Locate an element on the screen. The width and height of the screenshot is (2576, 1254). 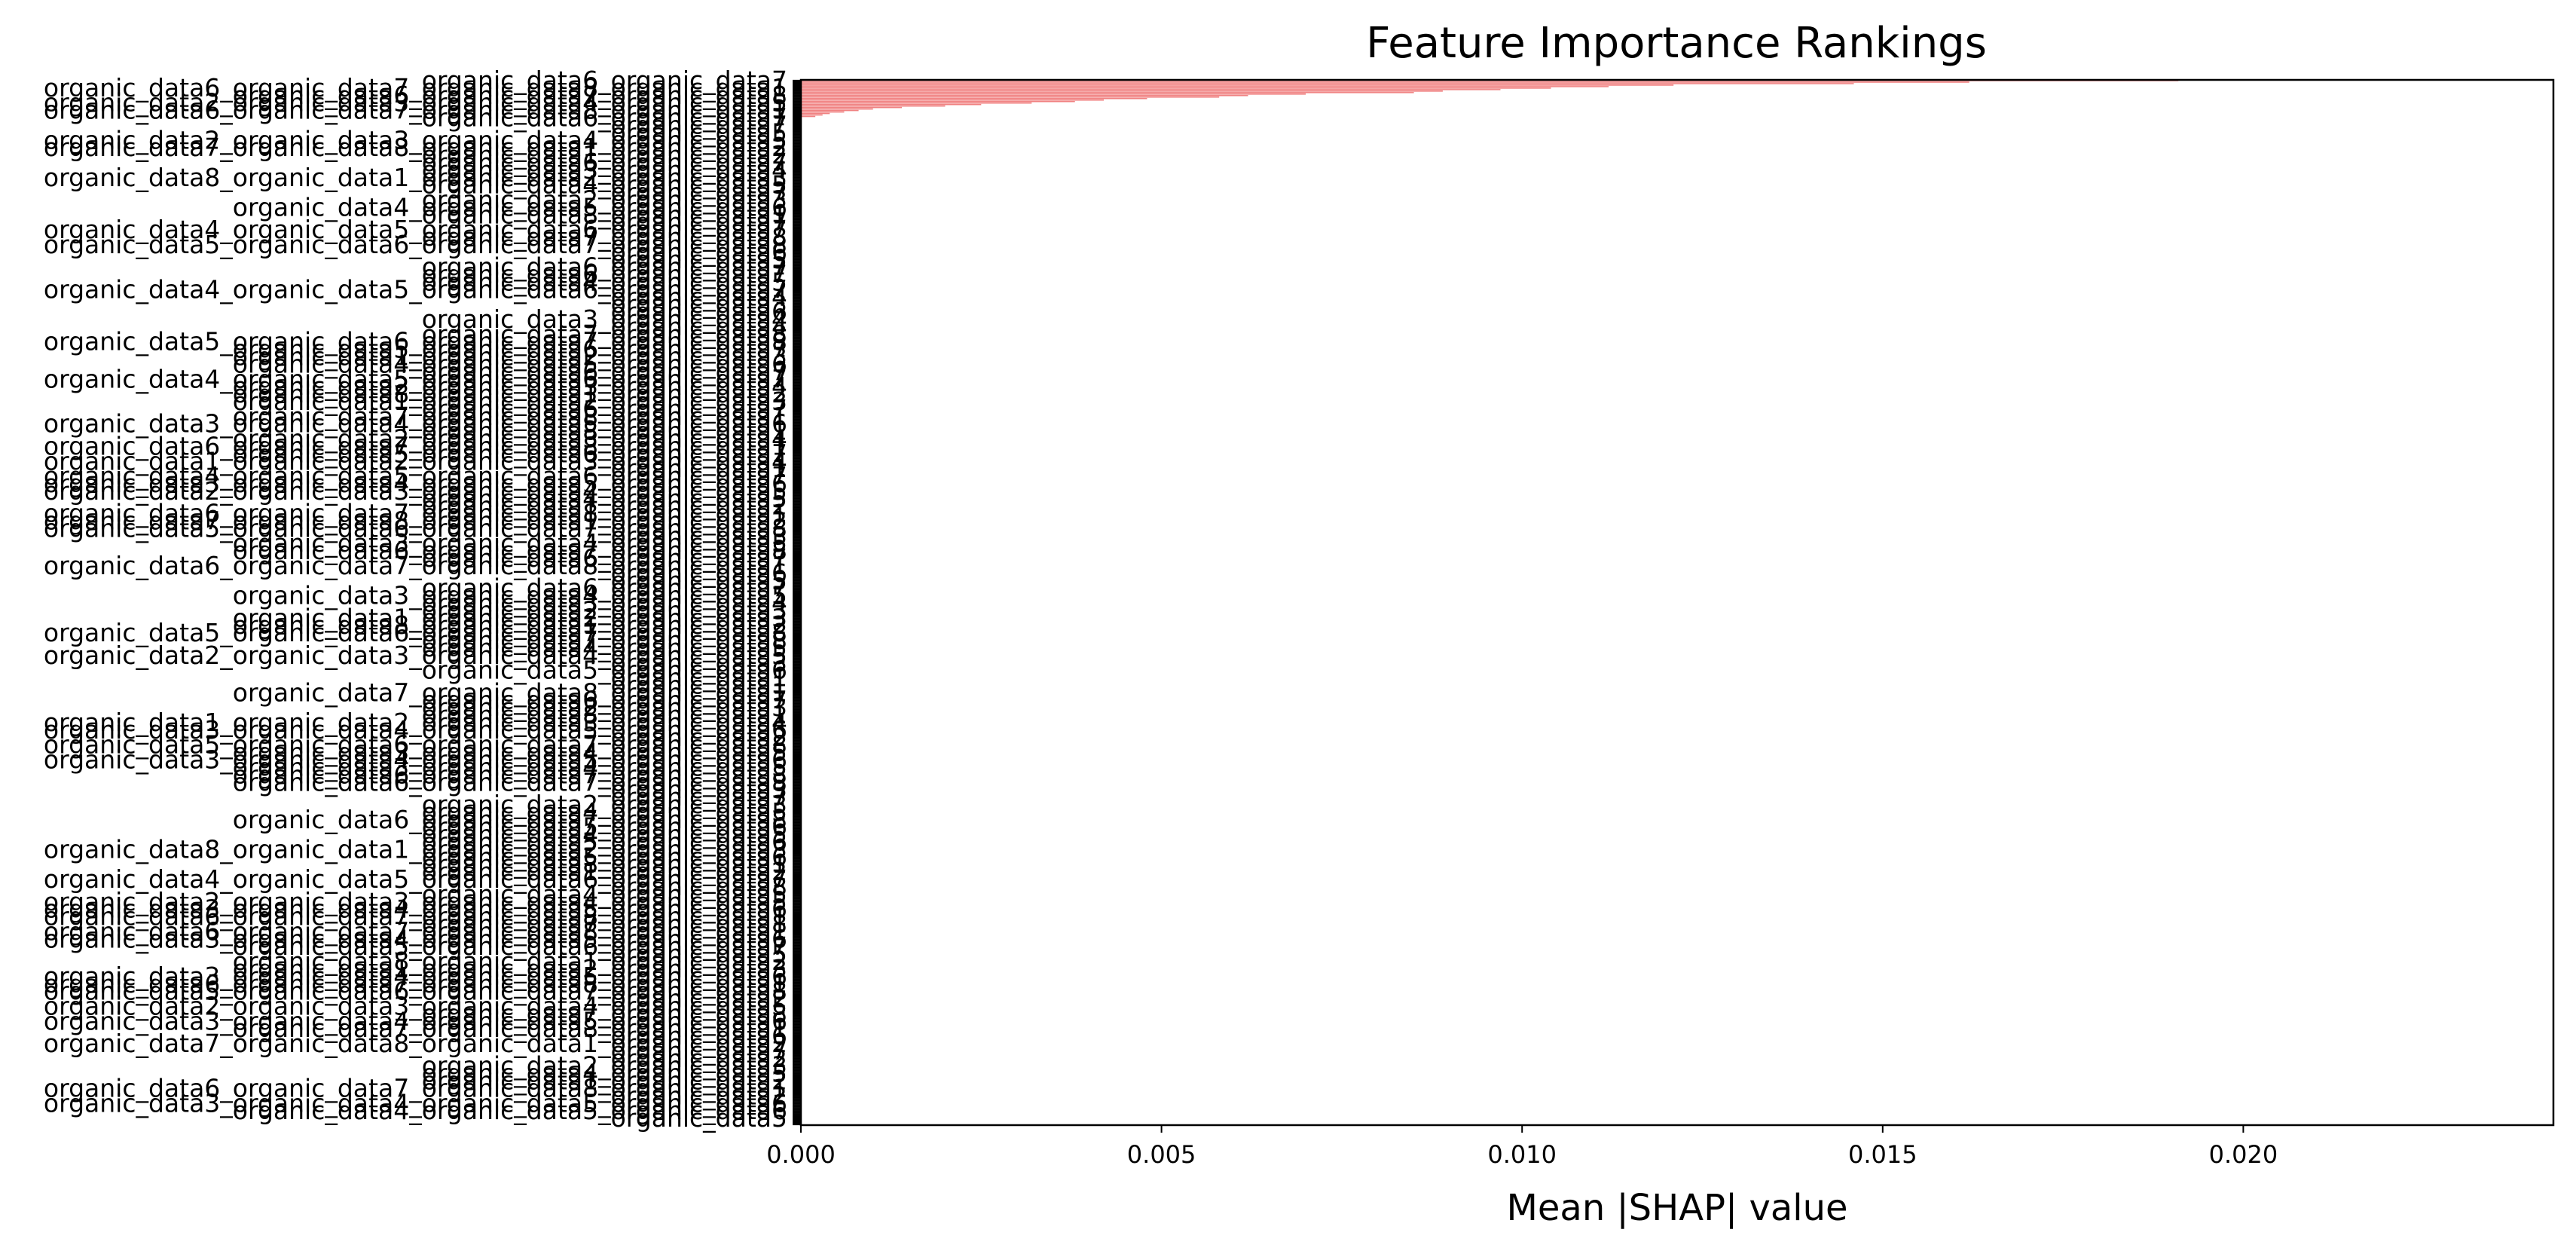
chart-title: Feature Importance Rankings is located at coordinates (1676, 43).